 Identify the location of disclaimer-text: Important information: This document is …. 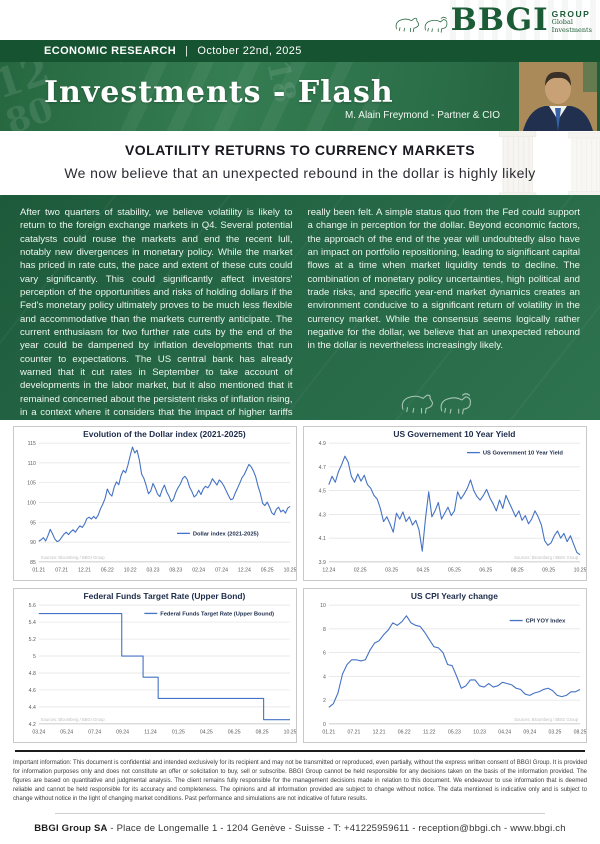
(300, 781).